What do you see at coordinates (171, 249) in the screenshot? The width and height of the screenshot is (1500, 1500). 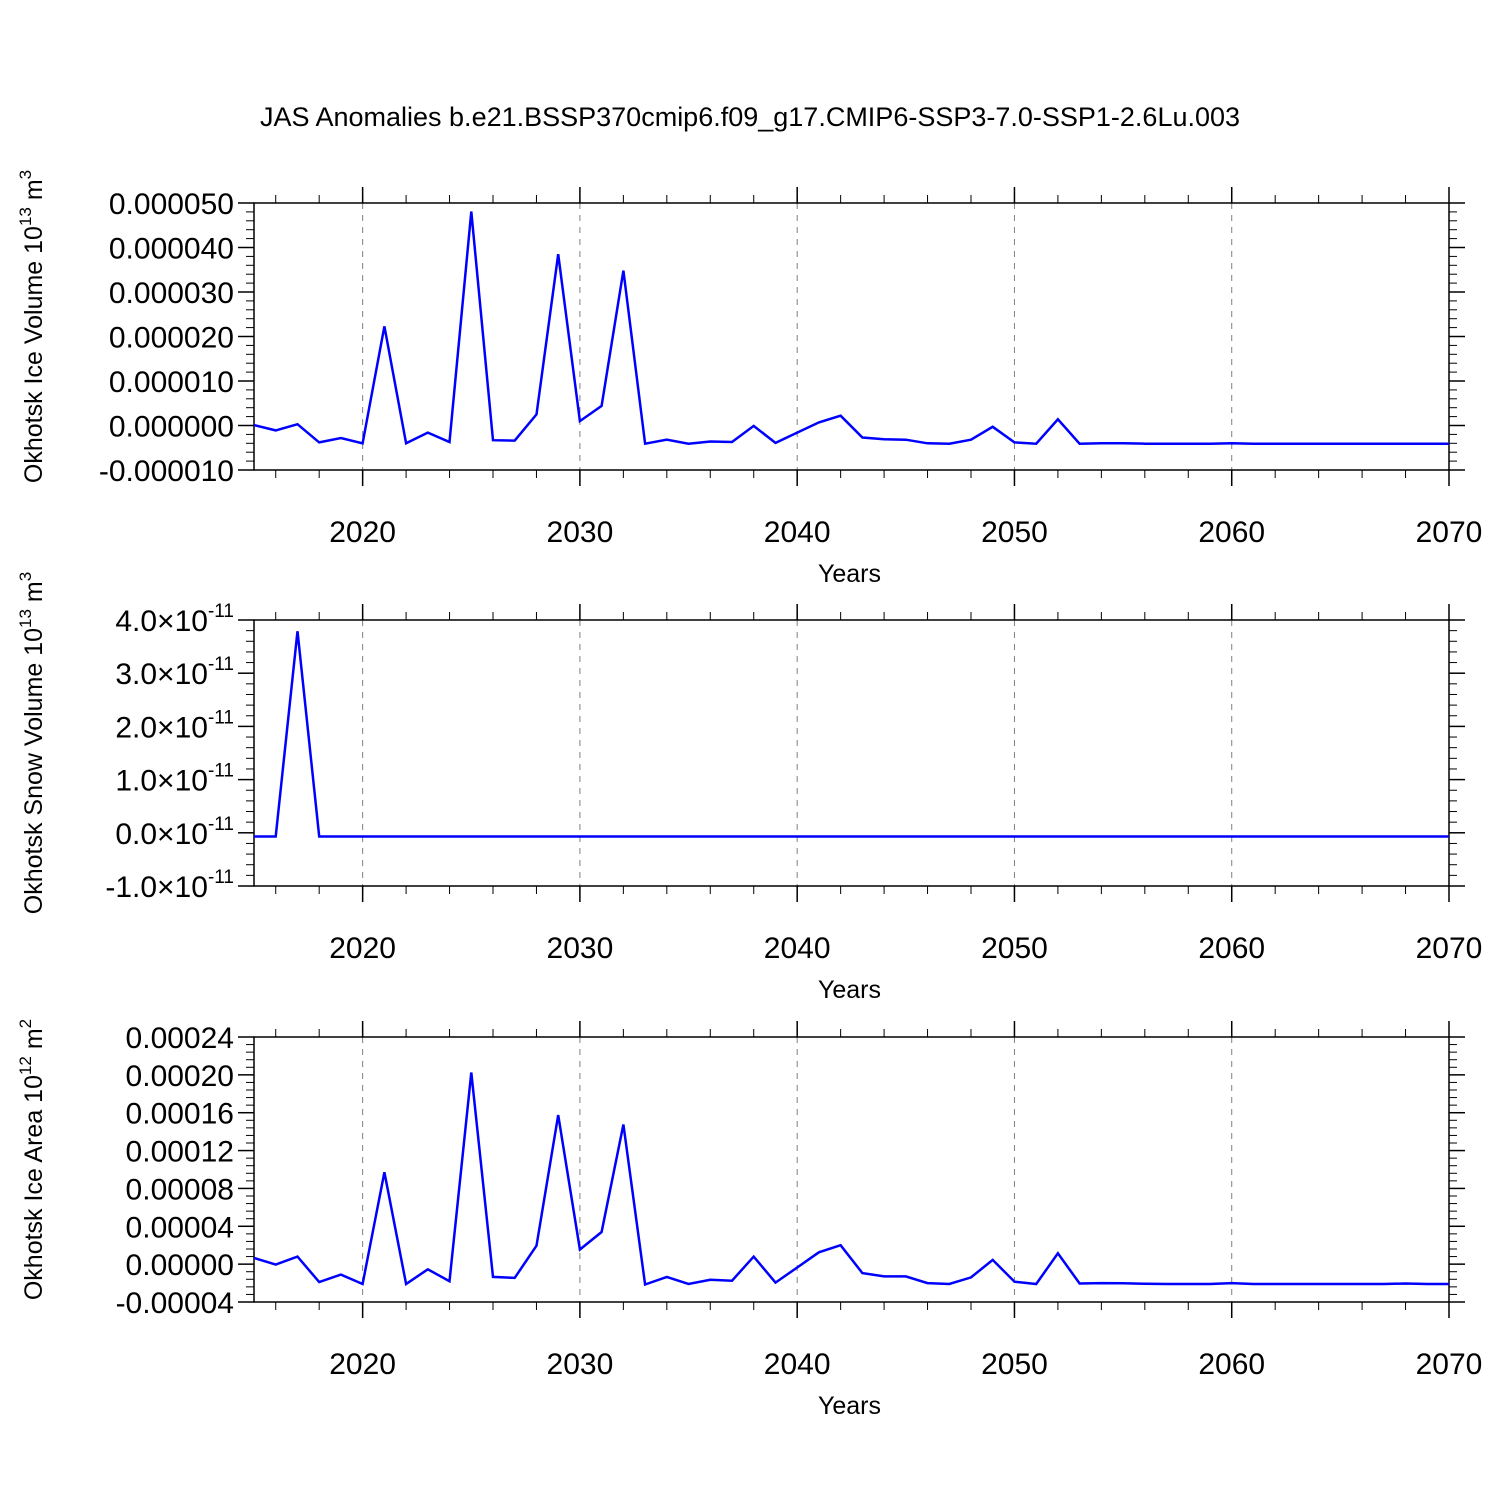 I see `y-tick-label: 0.000040` at bounding box center [171, 249].